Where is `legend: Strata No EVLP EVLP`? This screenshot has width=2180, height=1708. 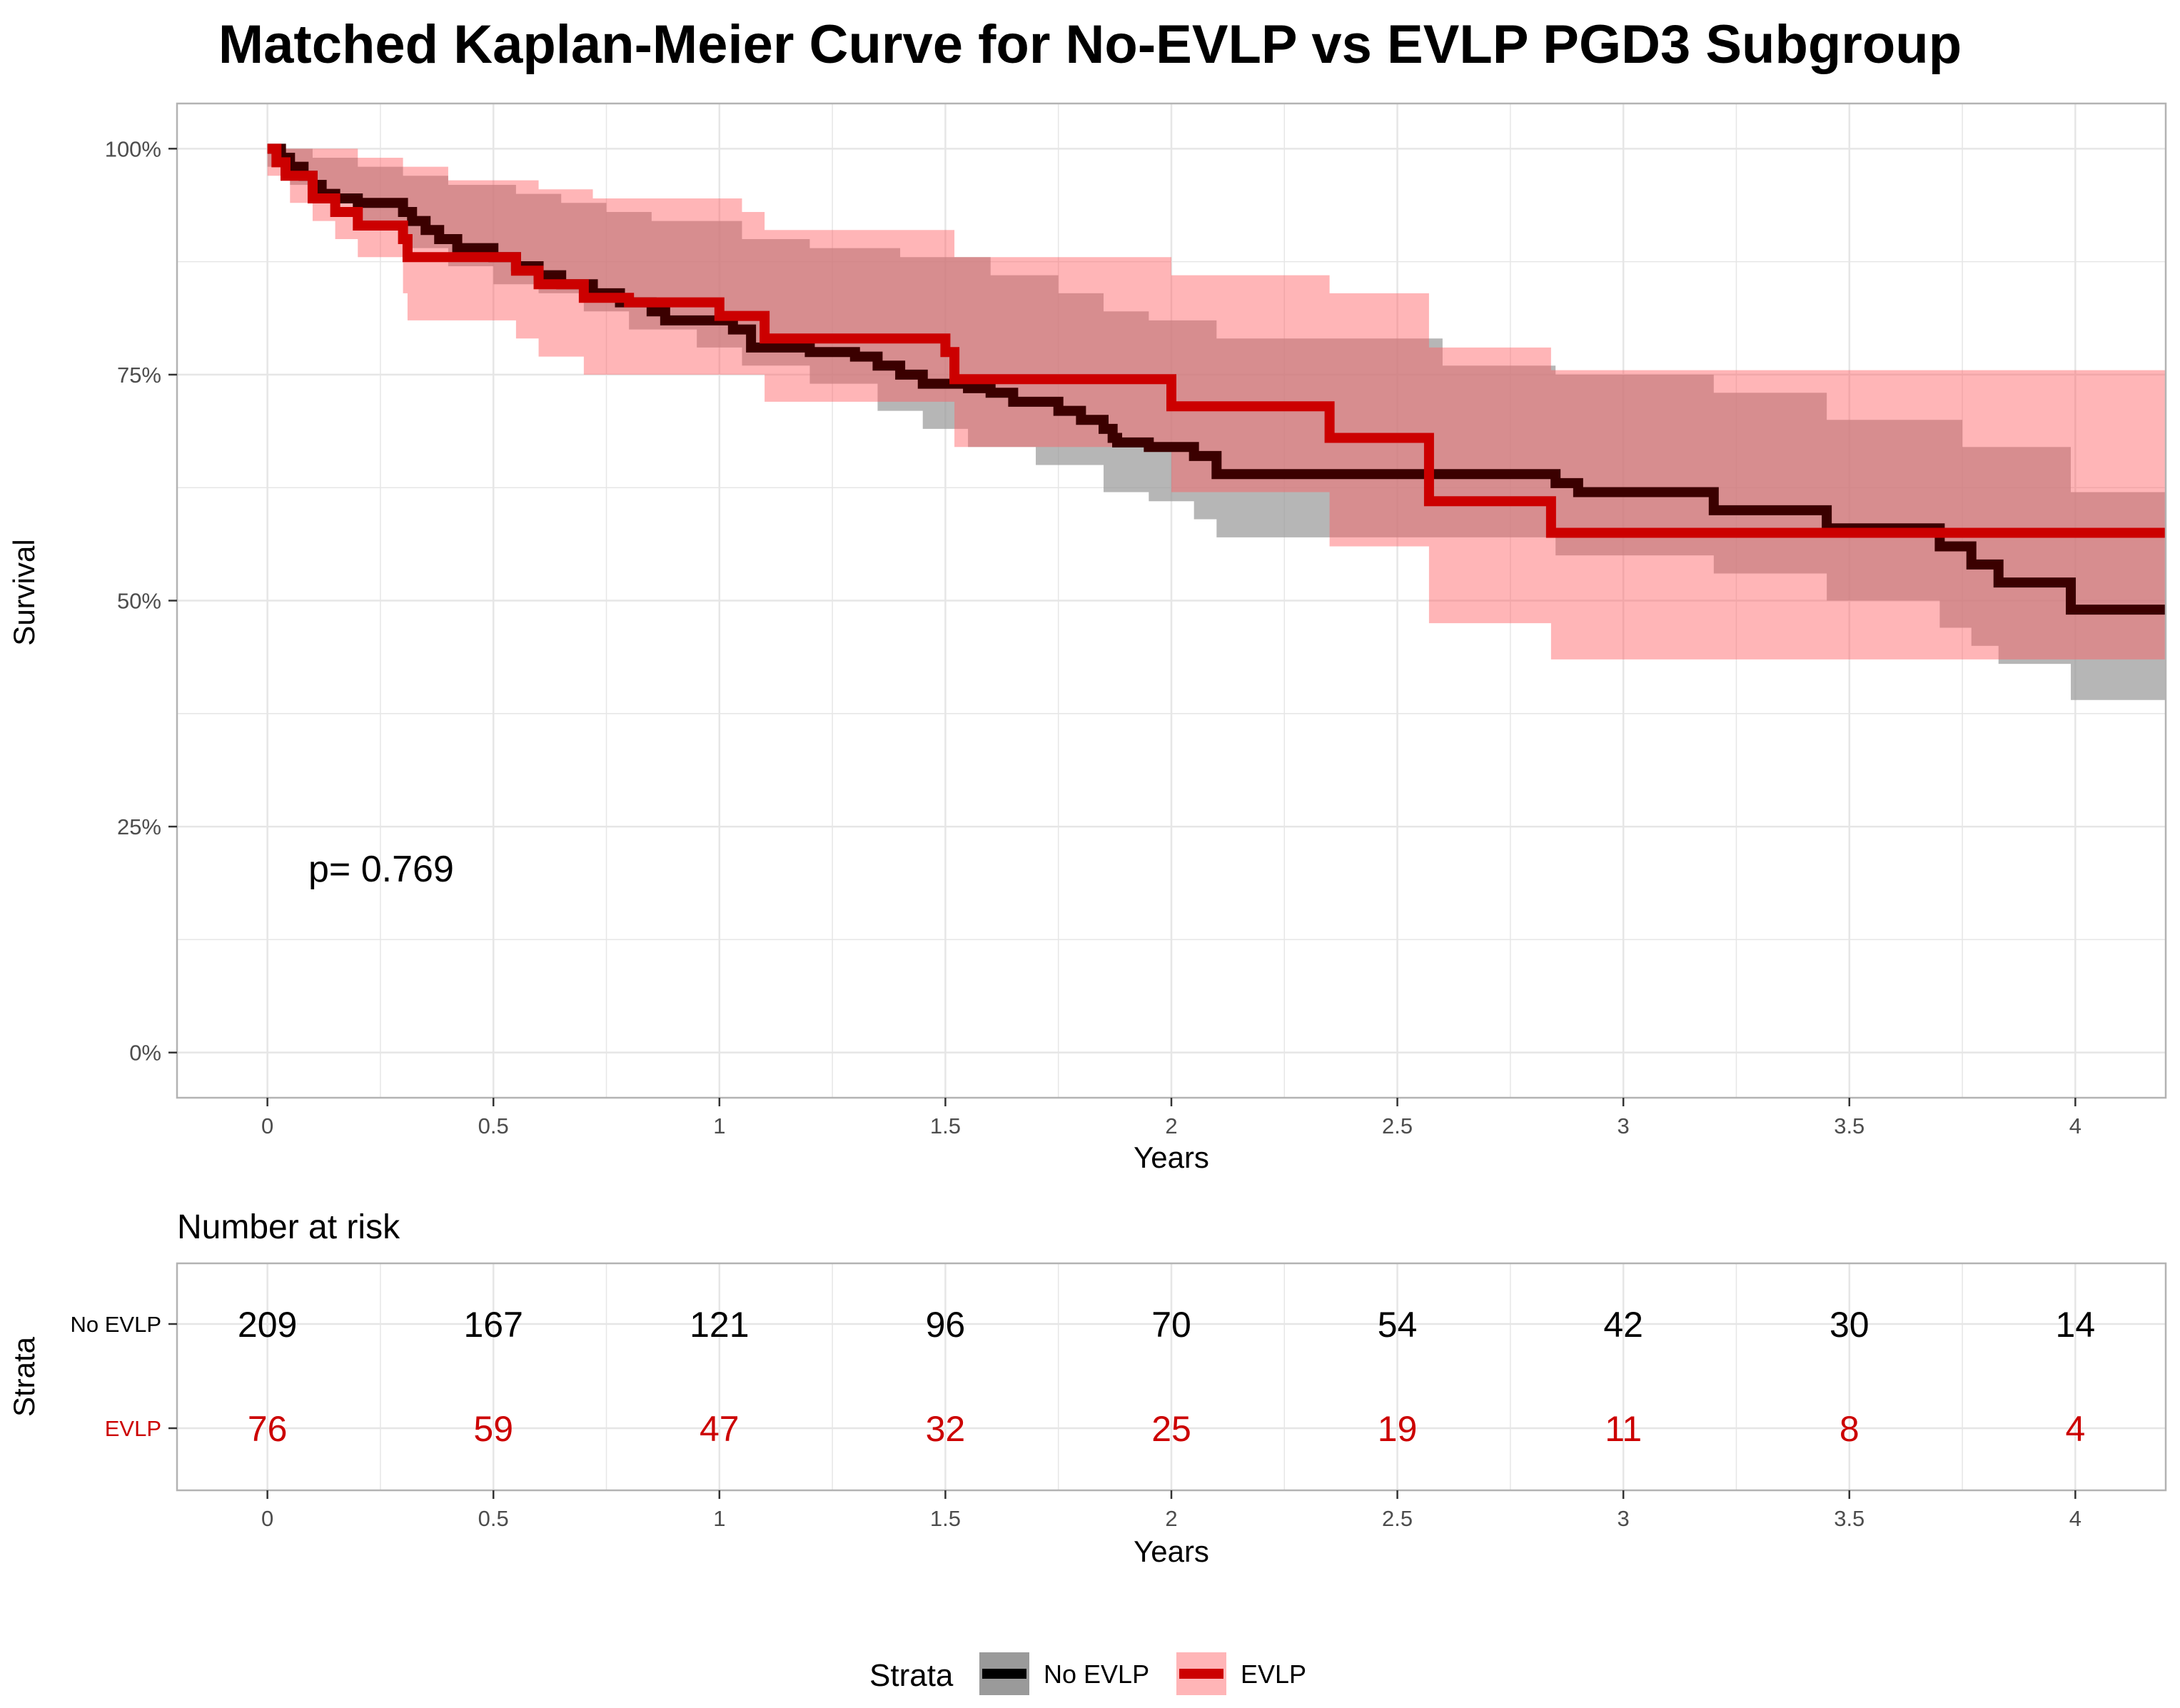 legend: Strata No EVLP EVLP is located at coordinates (1087, 1674).